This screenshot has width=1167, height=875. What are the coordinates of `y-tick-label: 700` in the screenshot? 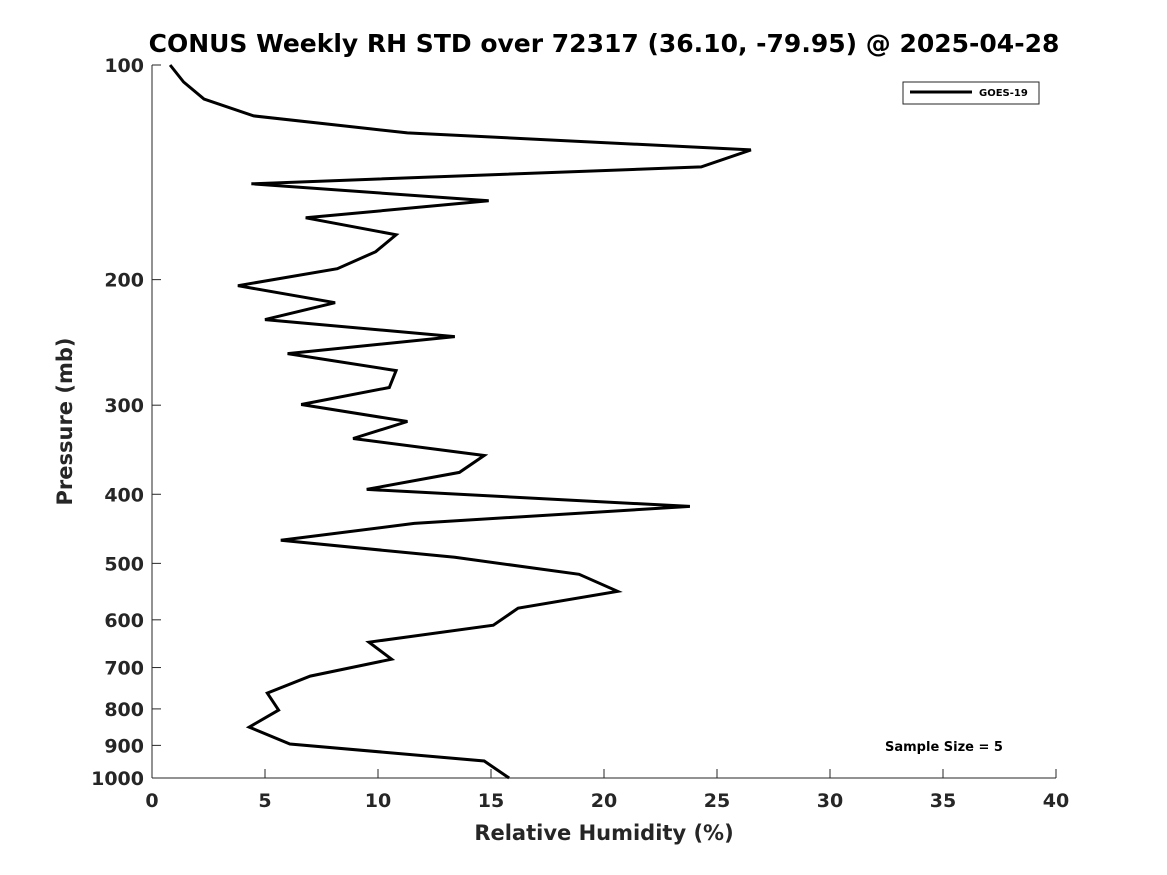 It's located at (124, 669).